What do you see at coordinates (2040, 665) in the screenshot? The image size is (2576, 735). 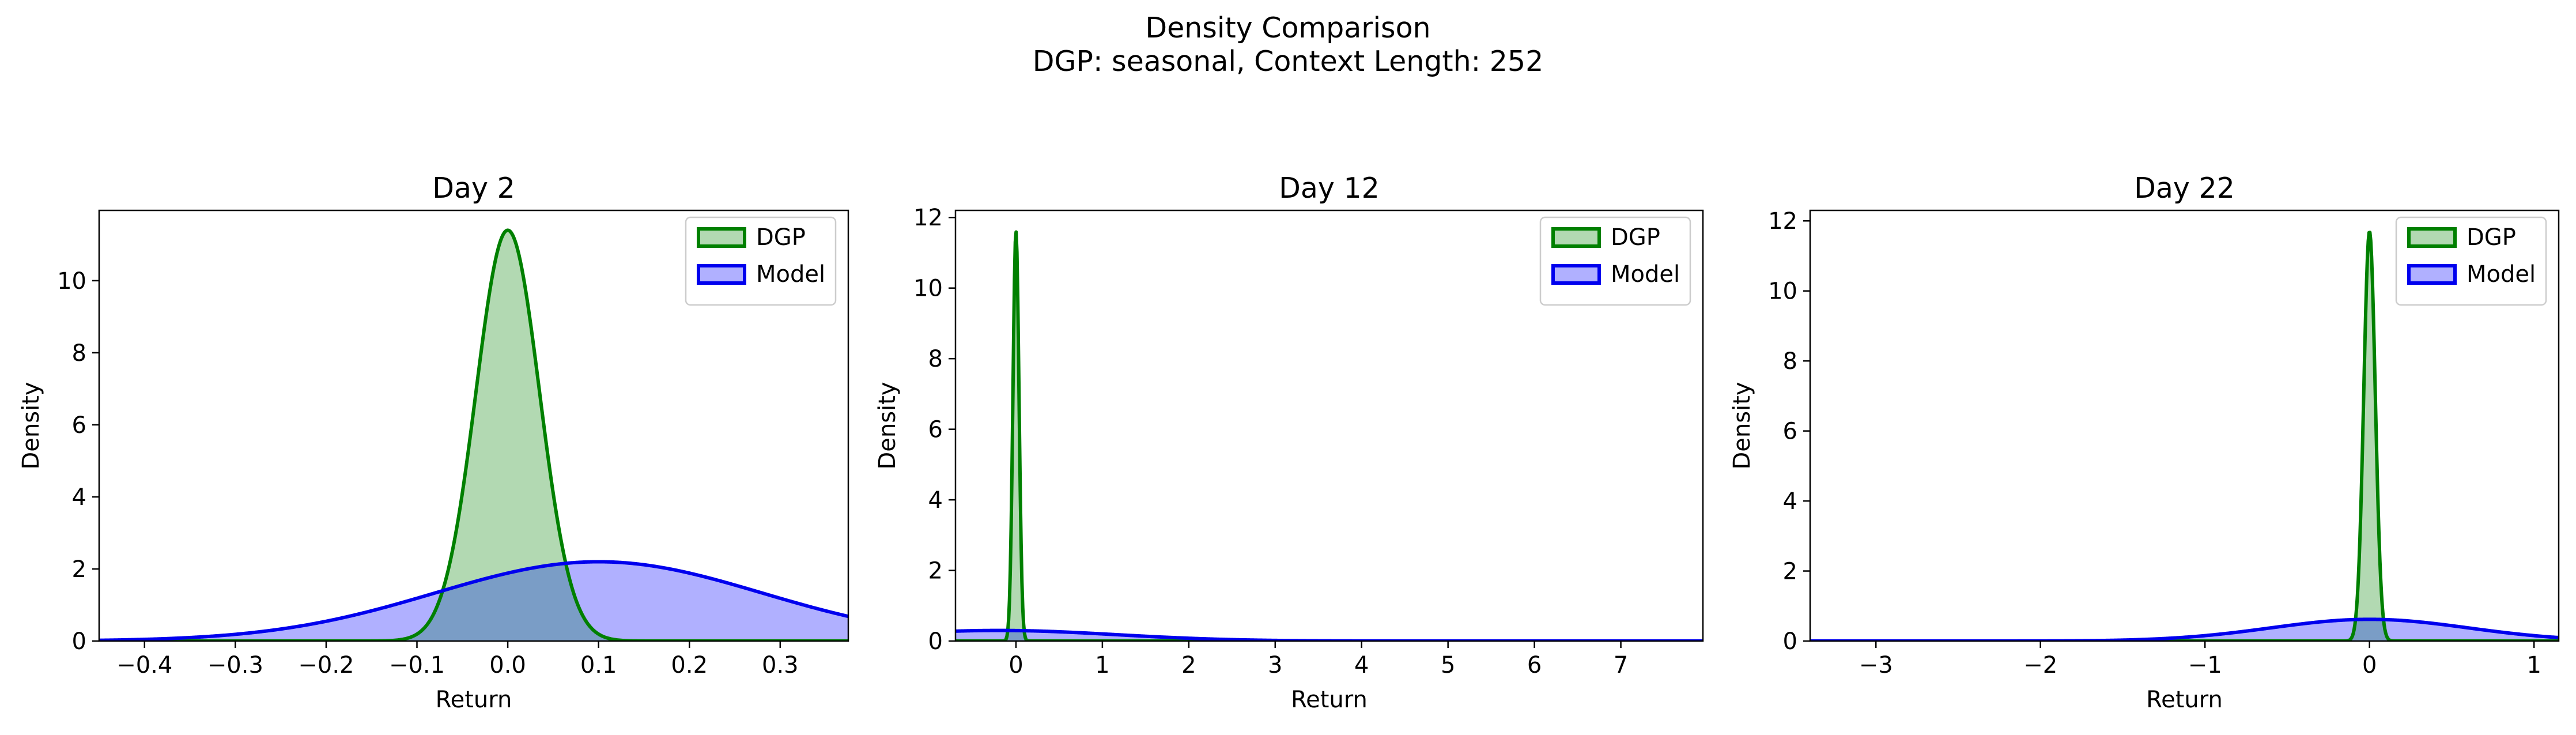 I see `x-tick-label: −2` at bounding box center [2040, 665].